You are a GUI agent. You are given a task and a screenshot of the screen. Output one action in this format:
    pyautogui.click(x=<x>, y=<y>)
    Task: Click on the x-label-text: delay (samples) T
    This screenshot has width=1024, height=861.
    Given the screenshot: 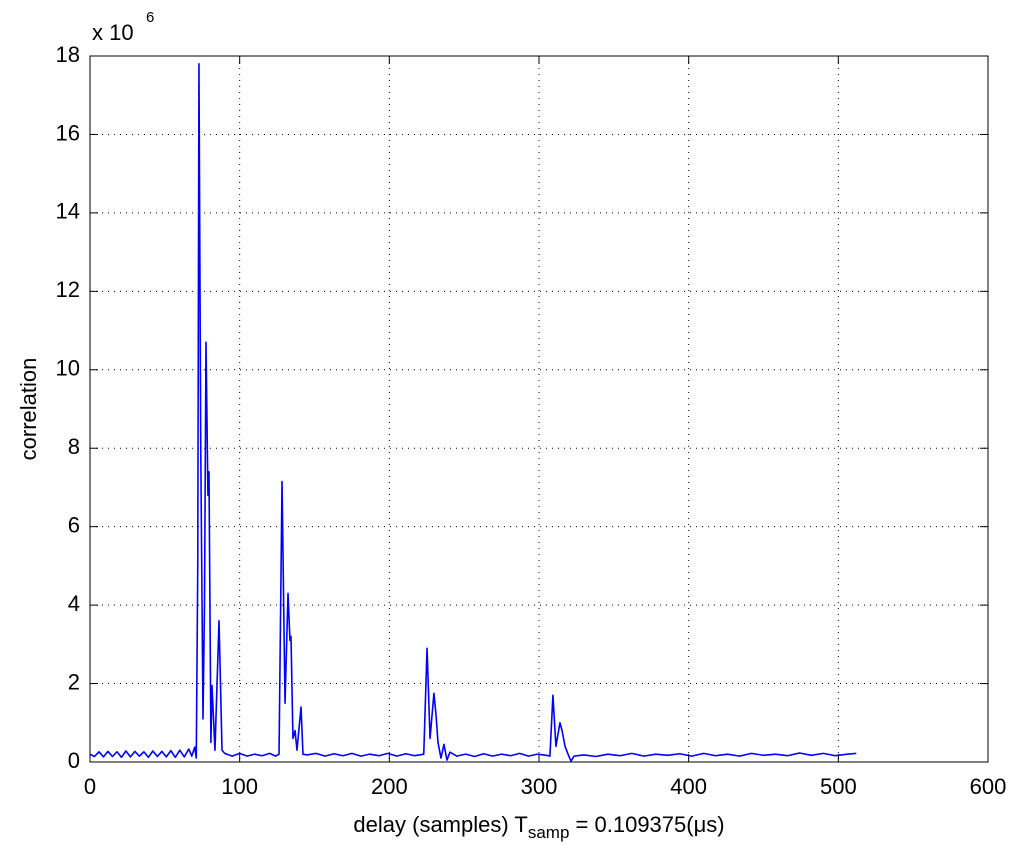 What is the action you would take?
    pyautogui.click(x=440, y=824)
    